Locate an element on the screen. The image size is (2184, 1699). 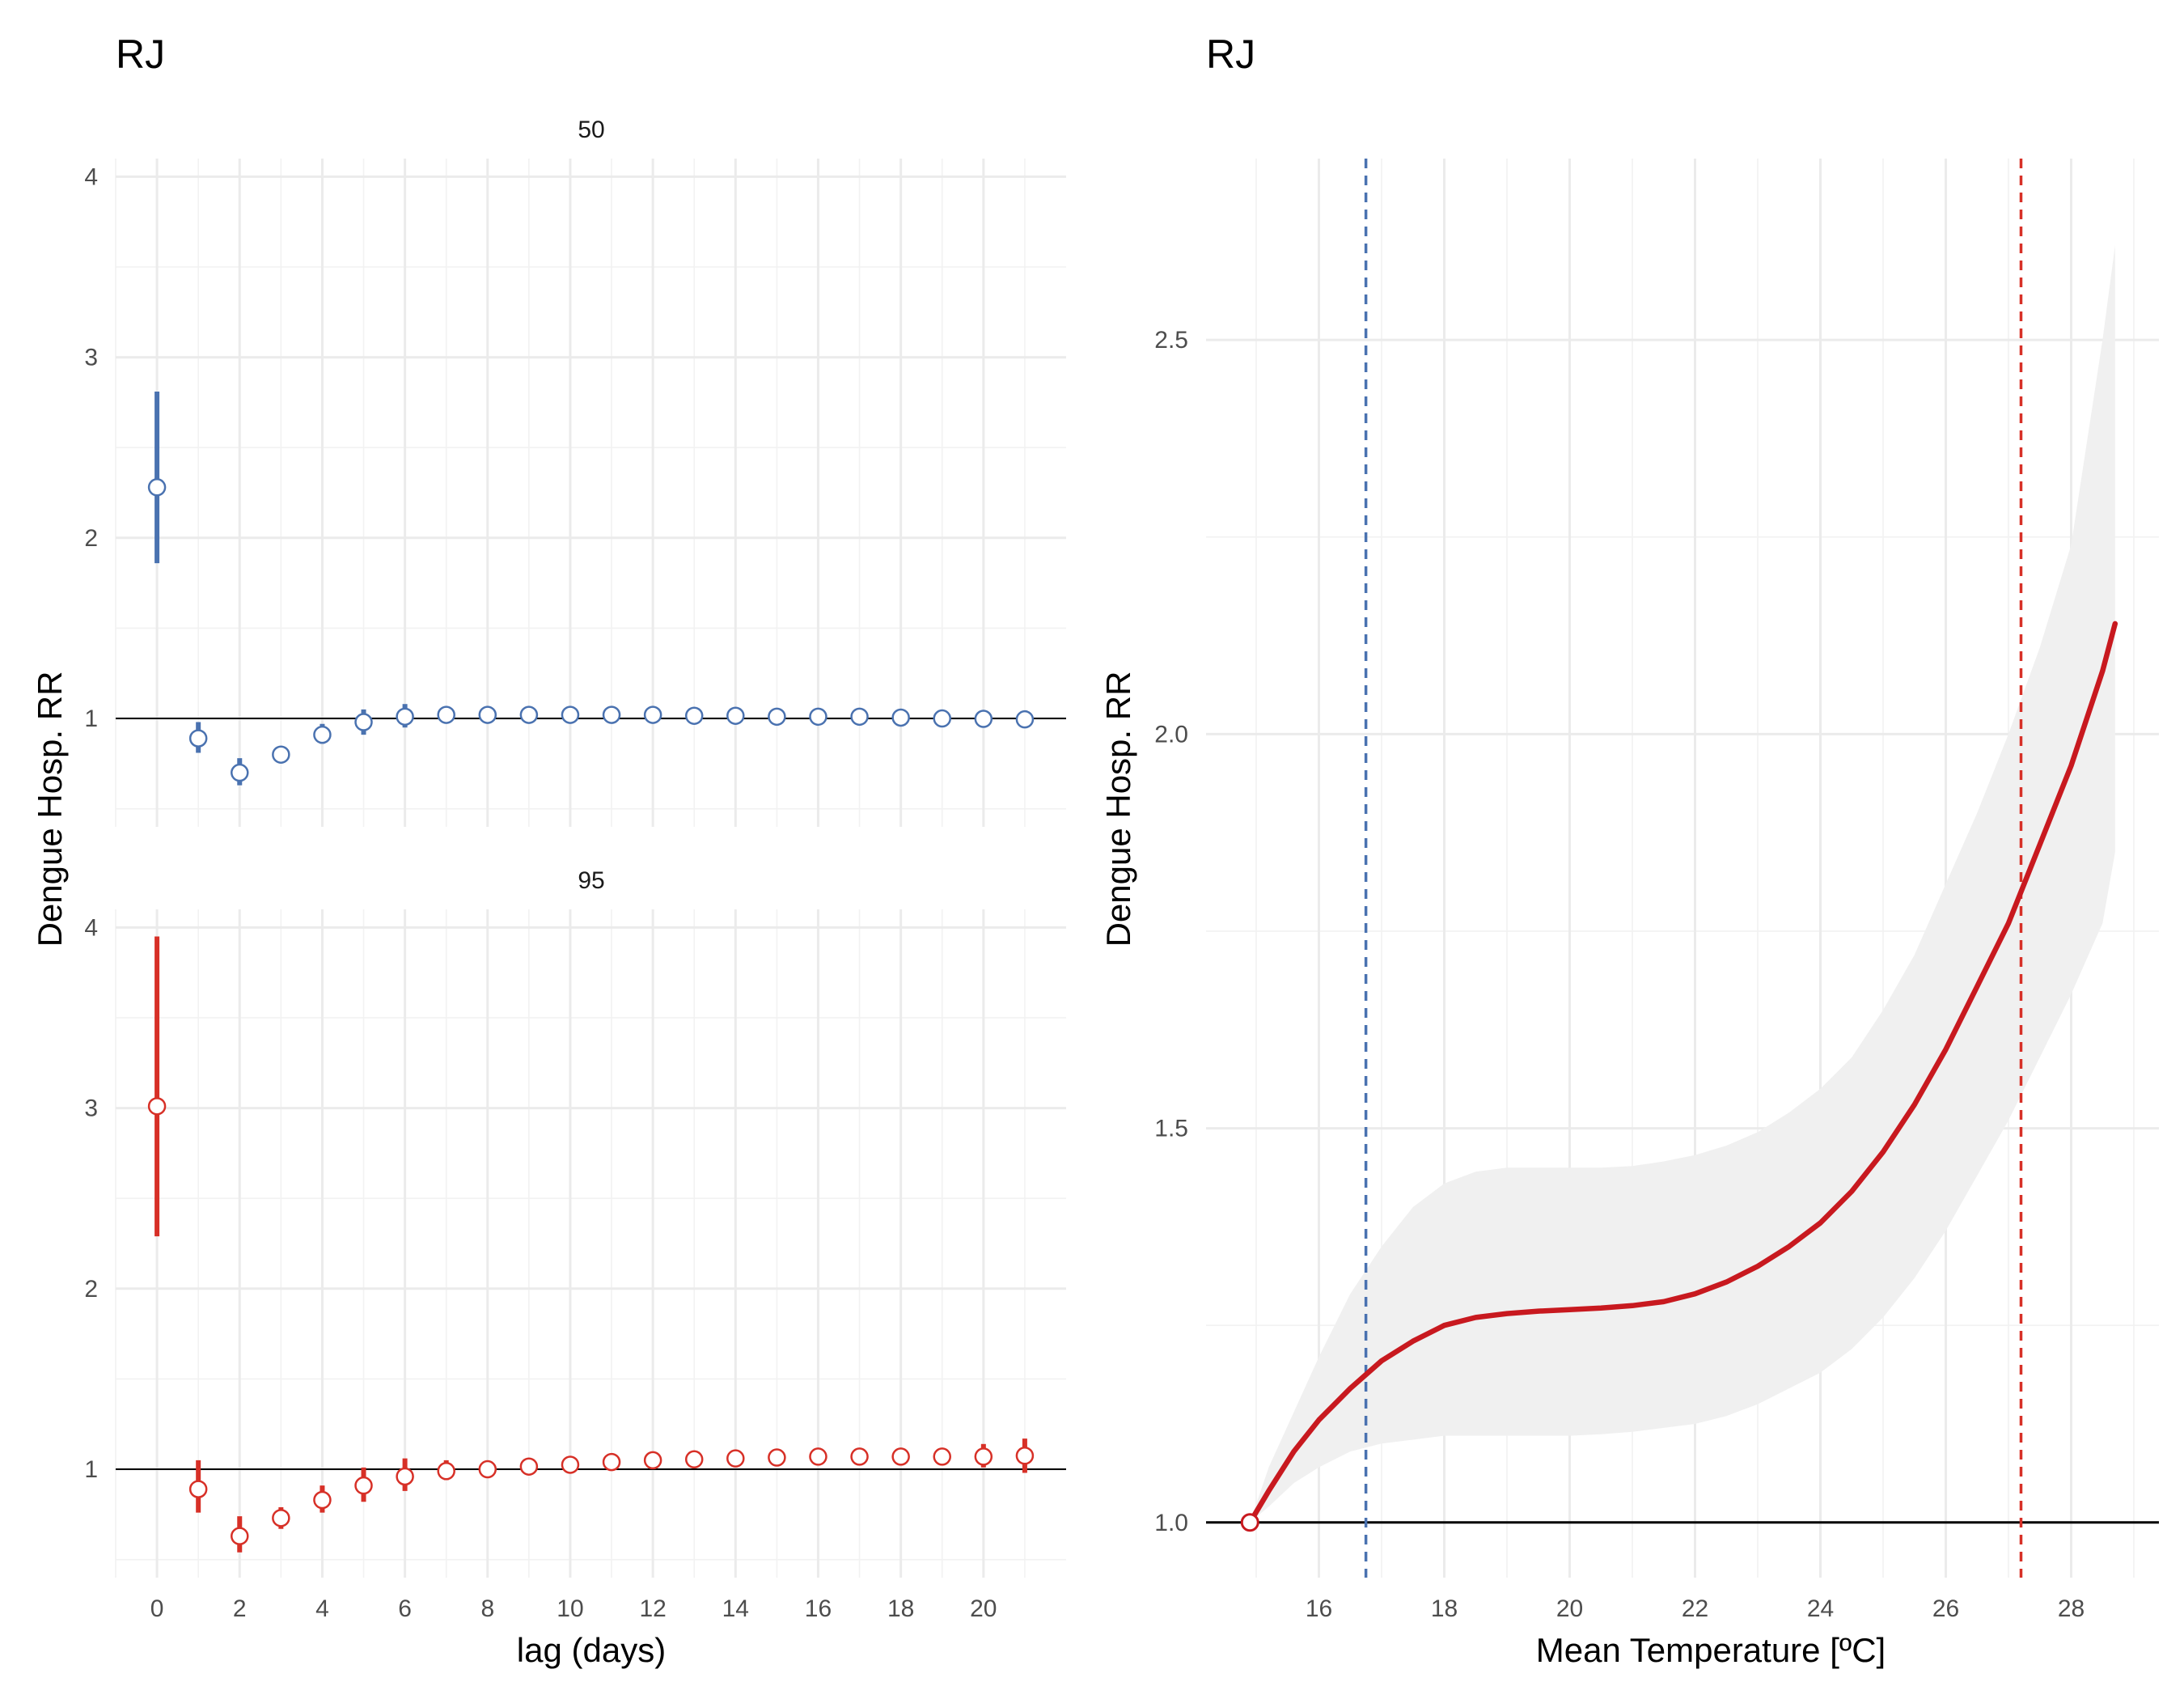
y-tick-label: 2.5 is located at coordinates (1171, 340).